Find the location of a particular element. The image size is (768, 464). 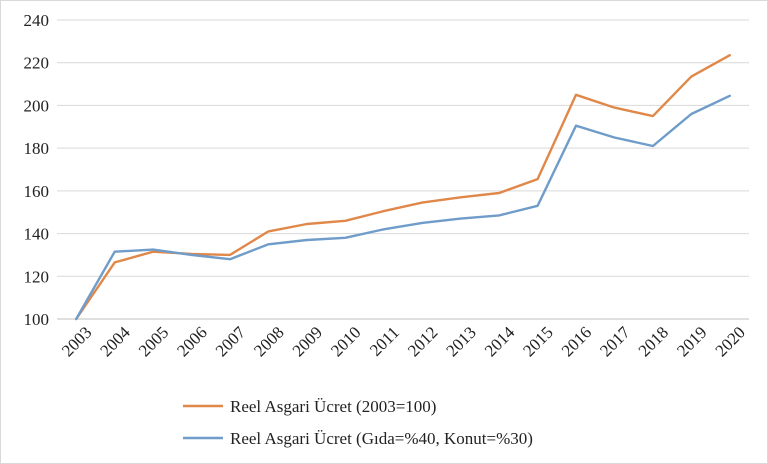

y-tick-label: 220 is located at coordinates (37, 63).